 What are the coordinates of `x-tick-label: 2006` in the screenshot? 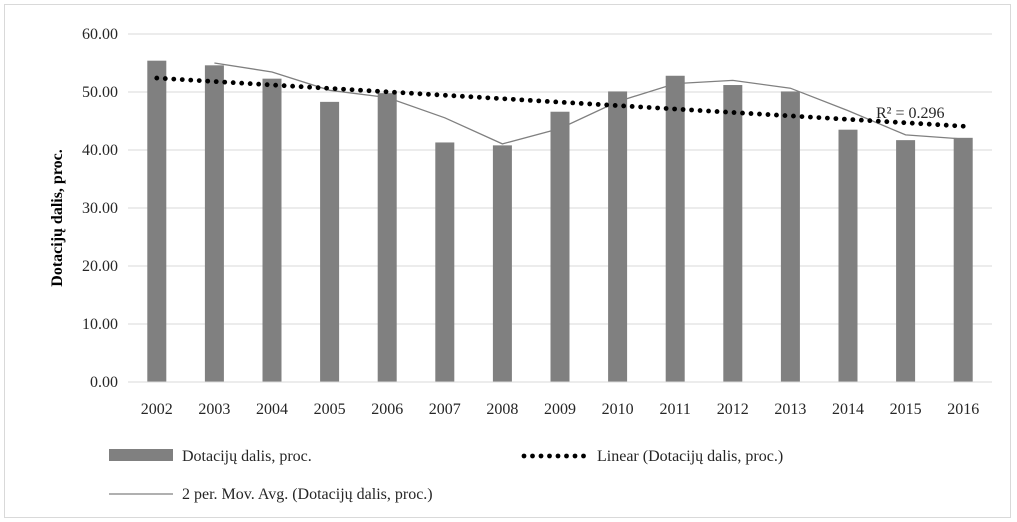 It's located at (387, 409).